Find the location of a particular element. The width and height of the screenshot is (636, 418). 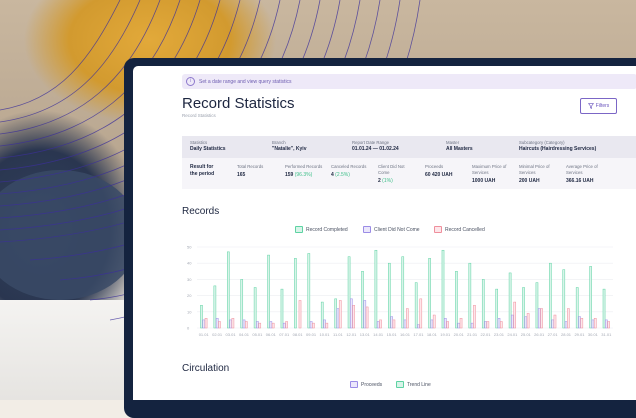

legend-record-completed: Record Completed is located at coordinates (321, 229).